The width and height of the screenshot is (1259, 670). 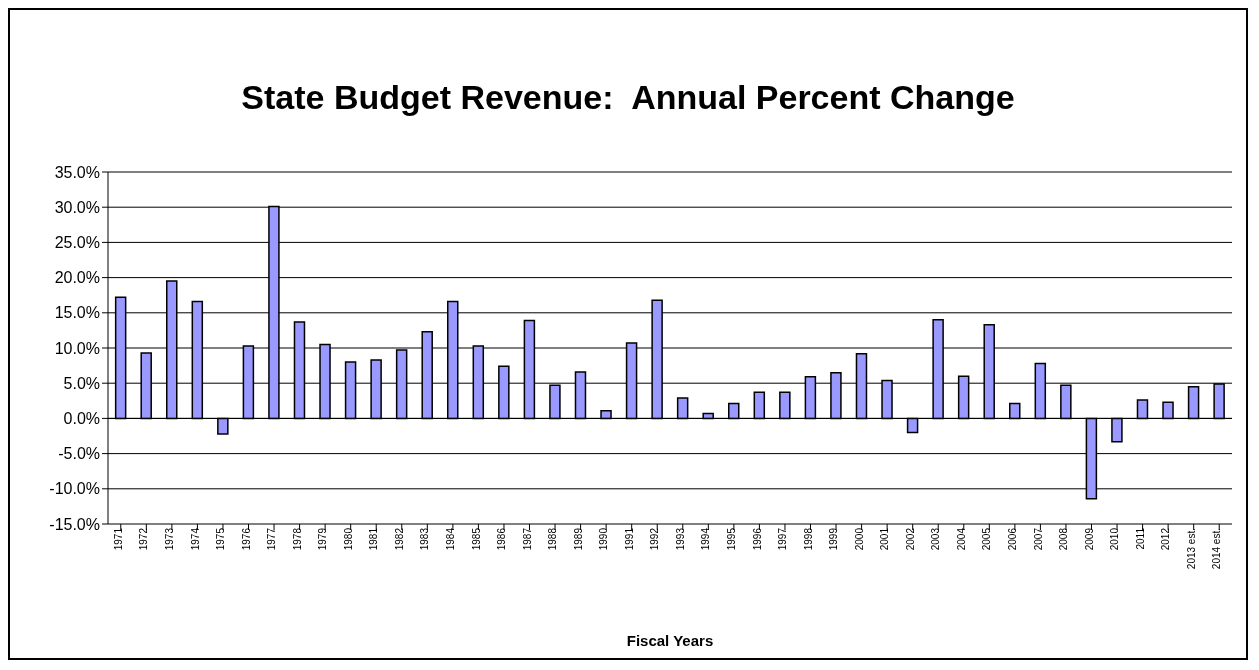 I want to click on x-tick-label: 1974, so click(x=195, y=539).